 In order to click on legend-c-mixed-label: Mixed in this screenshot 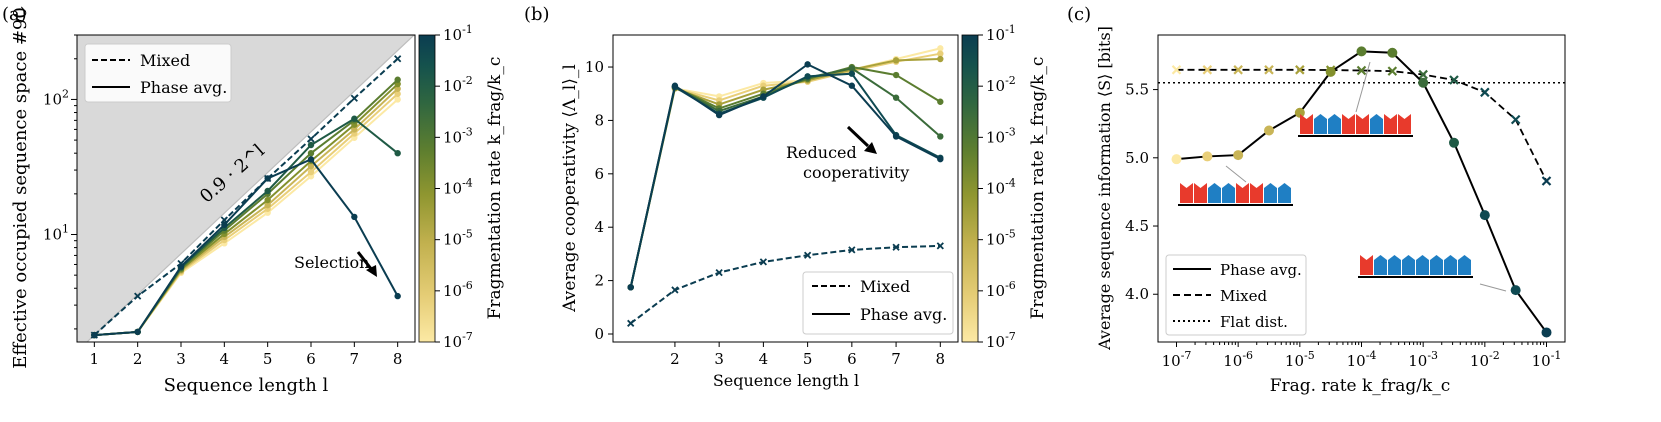, I will do `click(1243, 296)`.